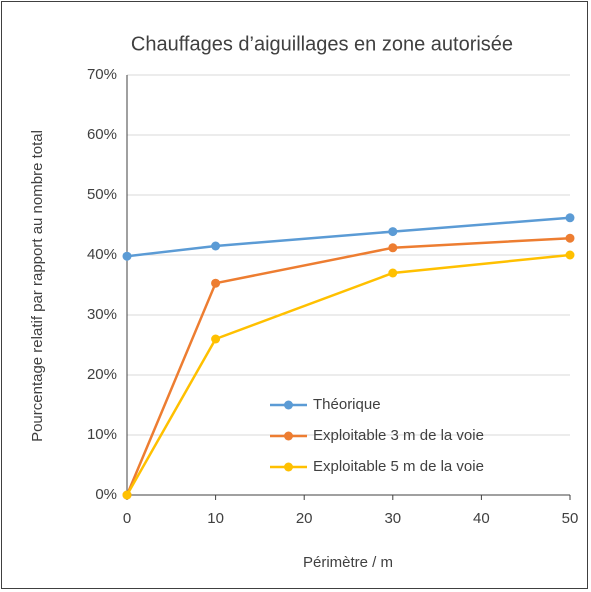  Describe the element at coordinates (127, 518) in the screenshot. I see `x-tick-label: 0` at that location.